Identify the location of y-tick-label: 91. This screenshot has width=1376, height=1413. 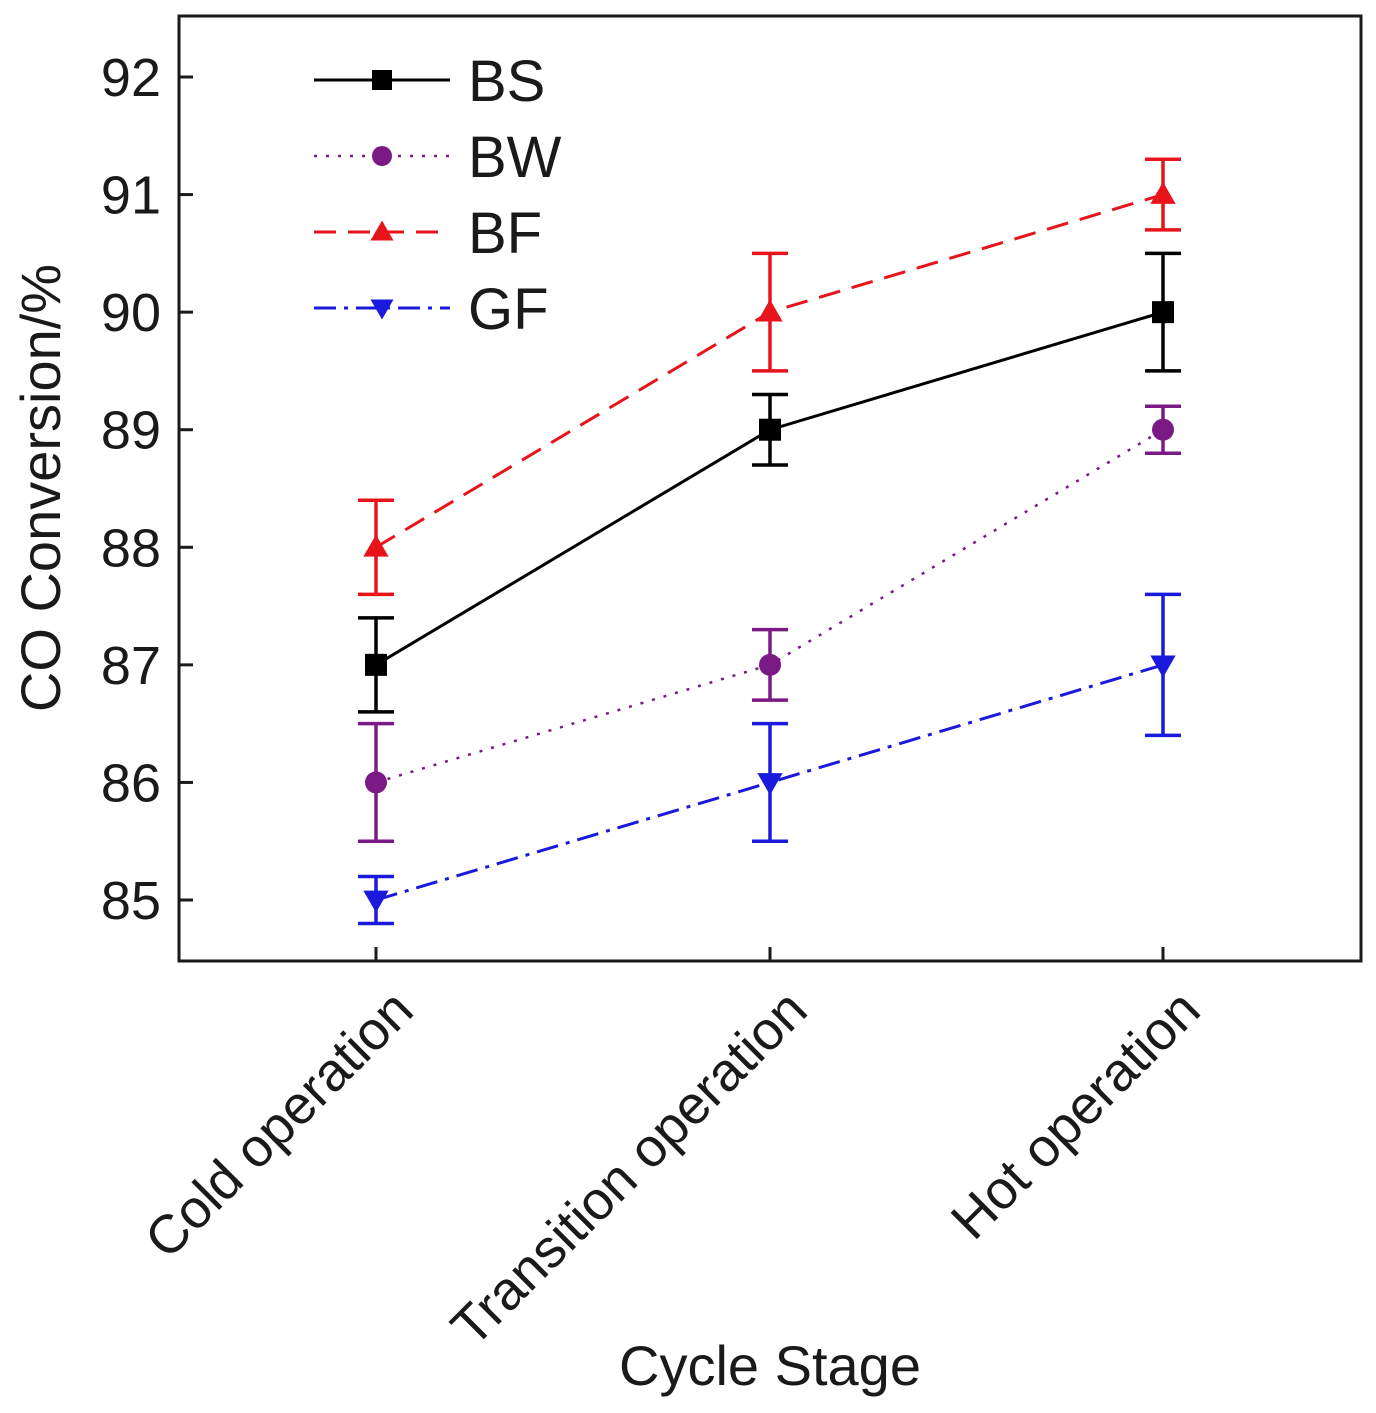
(131, 196).